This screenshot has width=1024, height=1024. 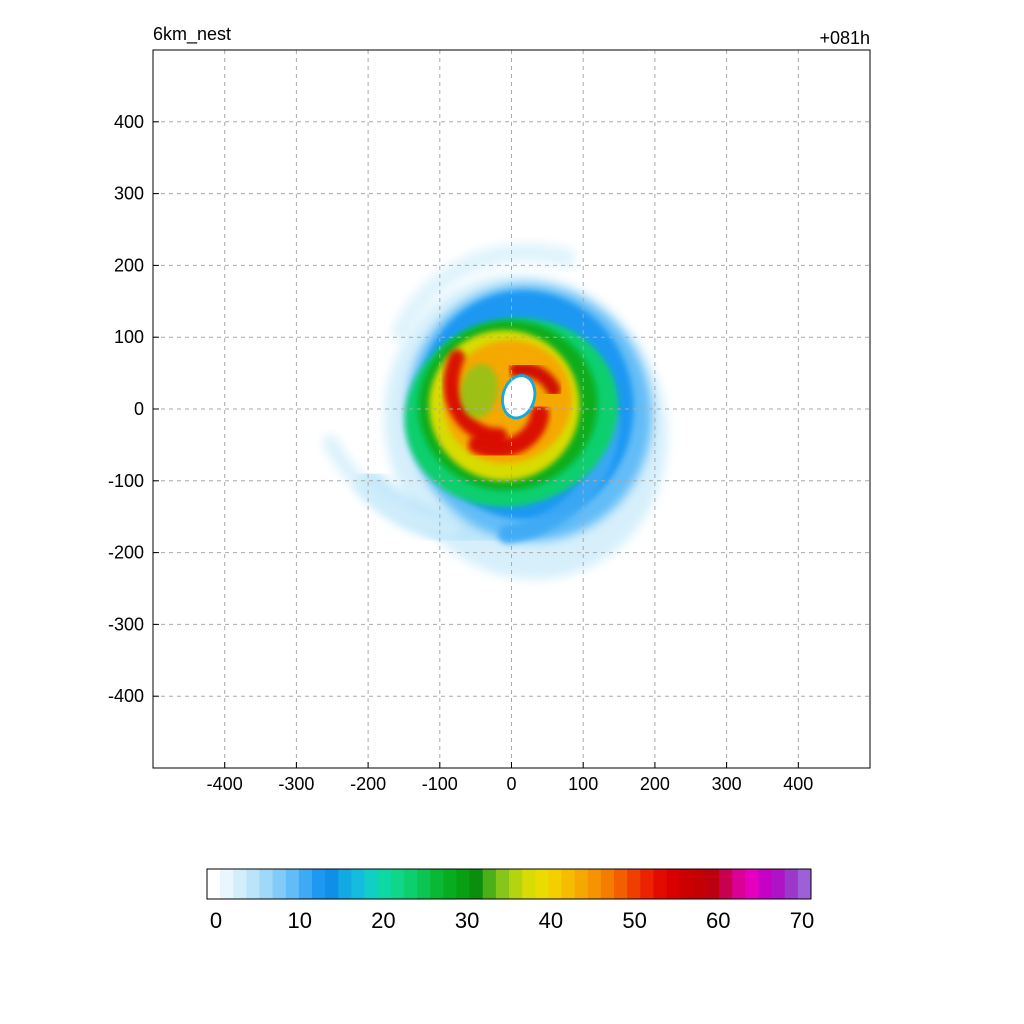 I want to click on title-right: +081h, so click(x=844, y=38).